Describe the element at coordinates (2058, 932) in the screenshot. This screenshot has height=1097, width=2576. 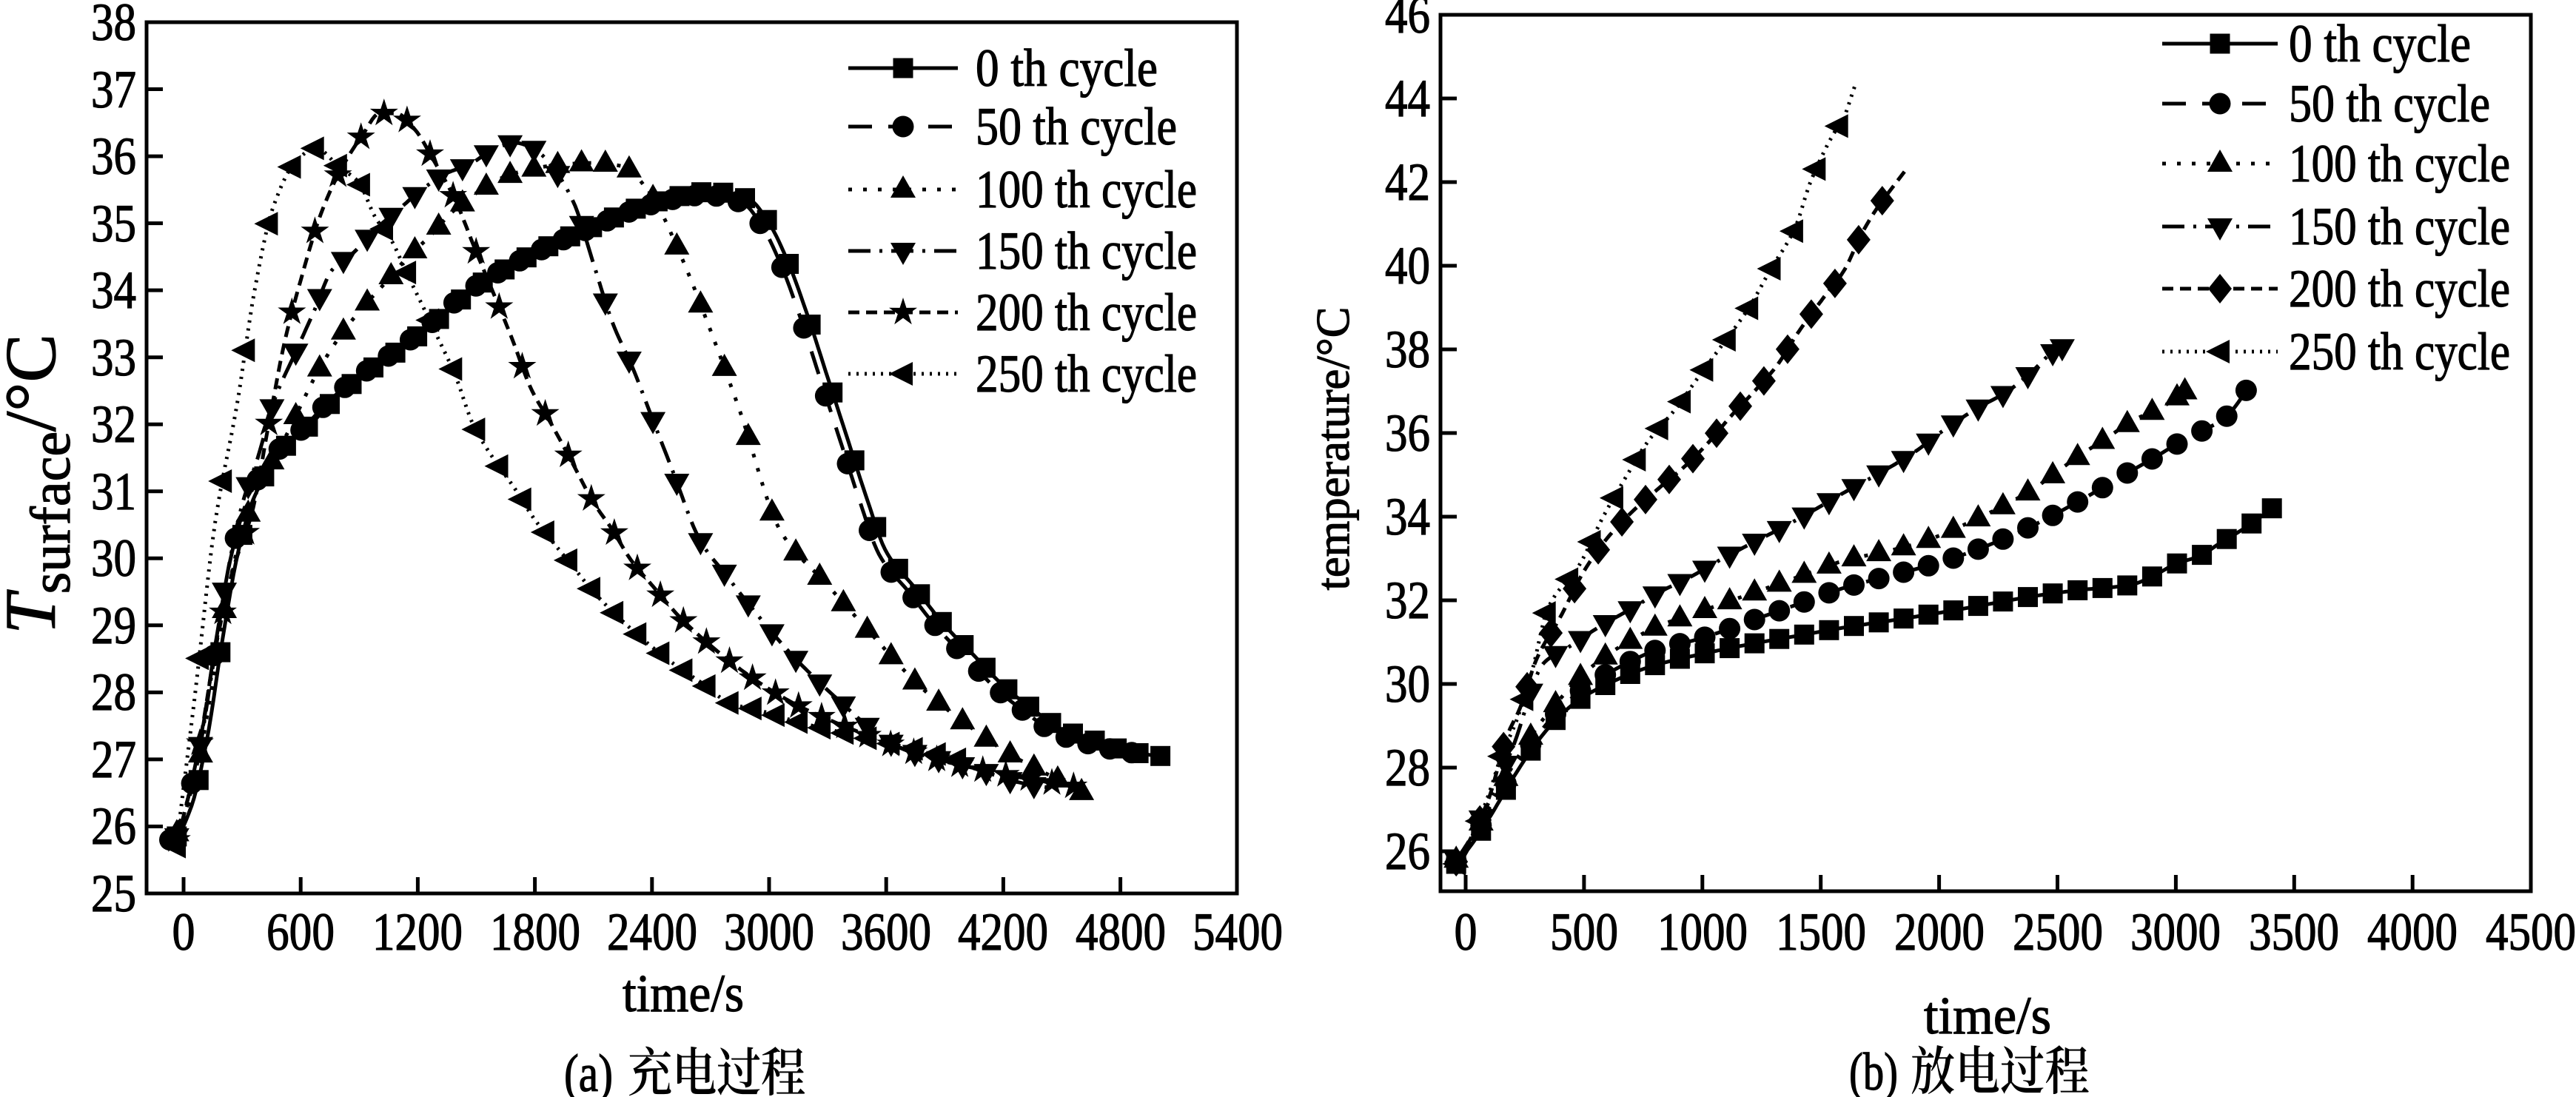
I see `svg-text: 2500` at that location.